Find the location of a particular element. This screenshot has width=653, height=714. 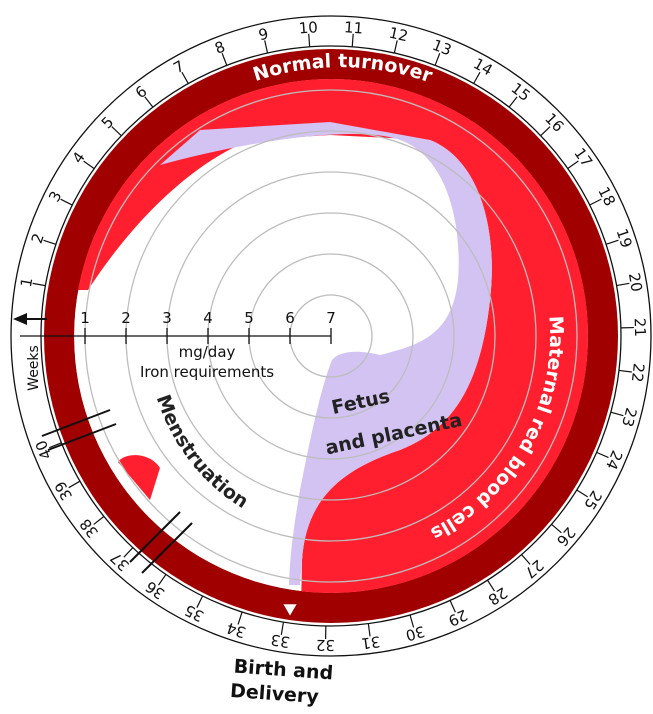

week-label: 21 is located at coordinates (640, 328).